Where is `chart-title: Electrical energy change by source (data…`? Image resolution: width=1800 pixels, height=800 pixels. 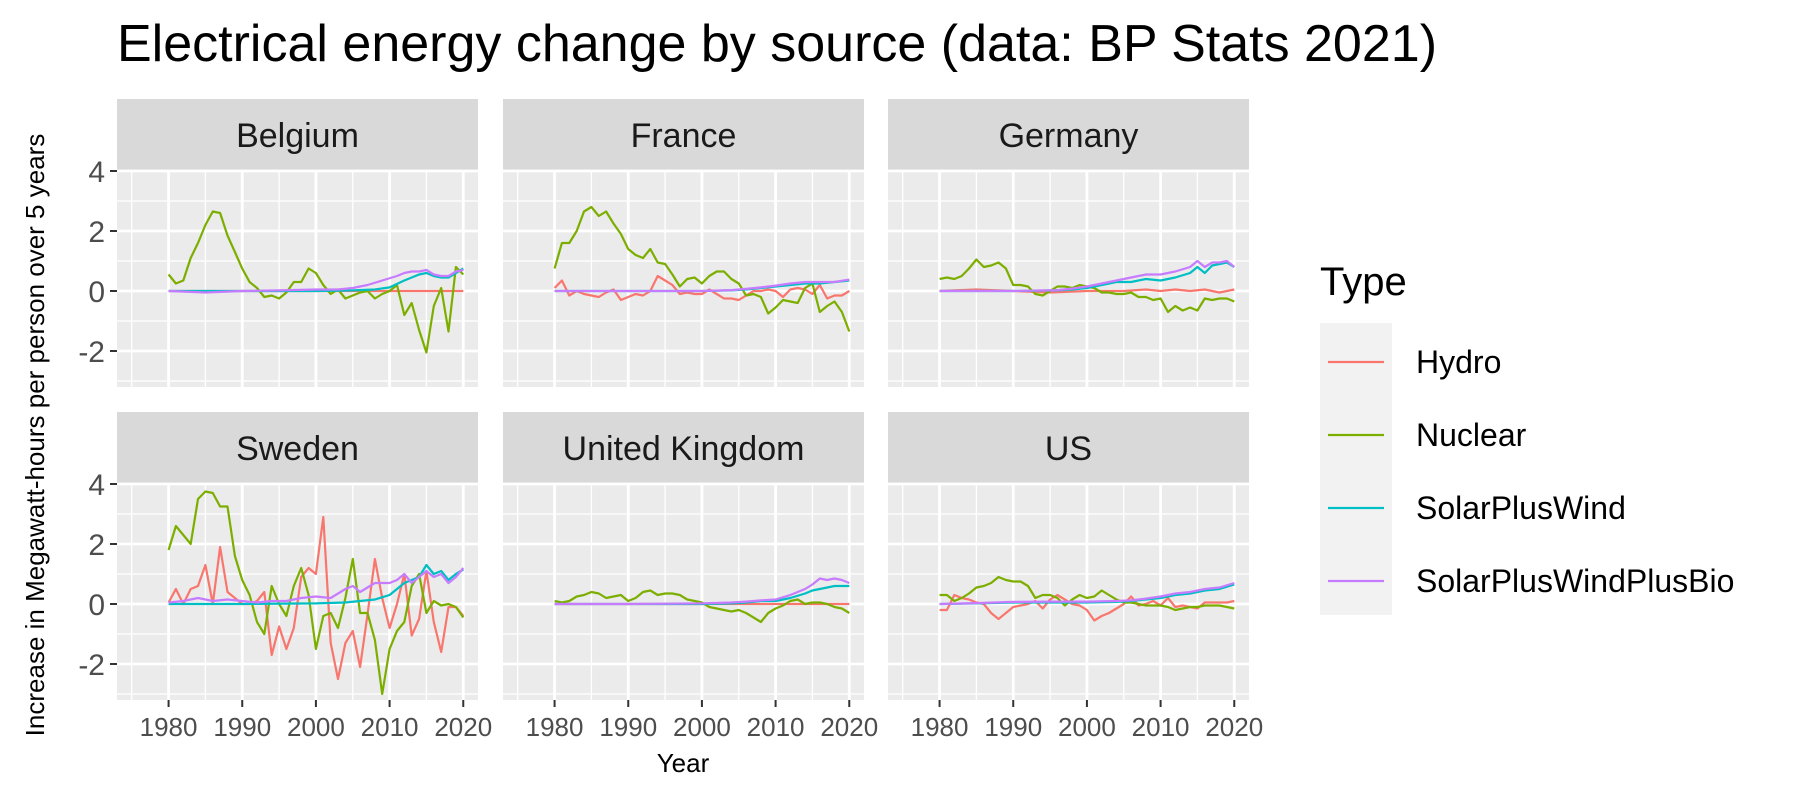 chart-title: Electrical energy change by source (data… is located at coordinates (777, 44).